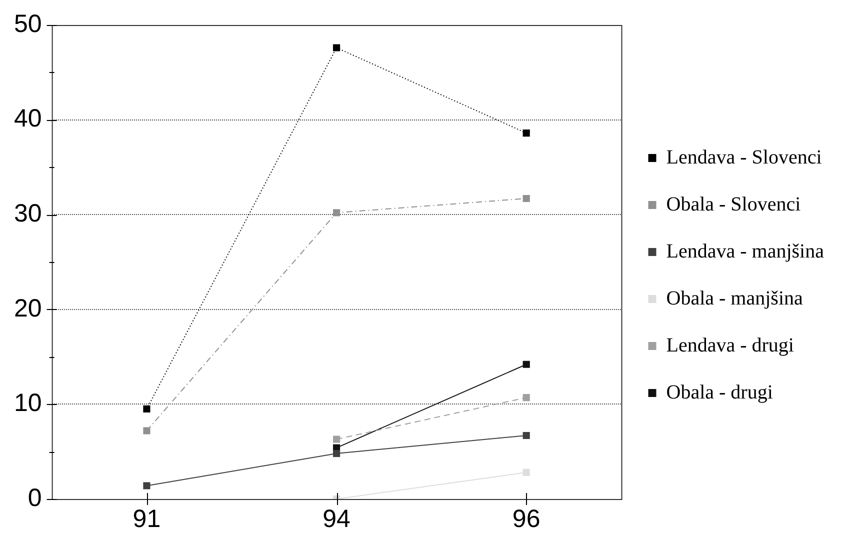 The width and height of the screenshot is (857, 545). Describe the element at coordinates (734, 298) in the screenshot. I see `legend-label: Obala - manjšina` at that location.